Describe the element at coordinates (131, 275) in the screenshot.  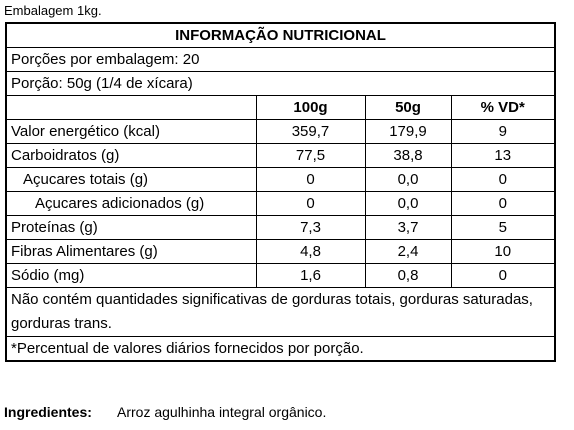
I see `nutrient-name: Sódio (mg)` at that location.